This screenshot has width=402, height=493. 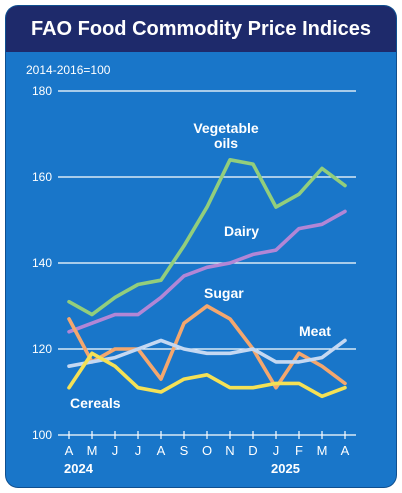 What do you see at coordinates (207, 375) in the screenshot?
I see `series-line-cereals` at bounding box center [207, 375].